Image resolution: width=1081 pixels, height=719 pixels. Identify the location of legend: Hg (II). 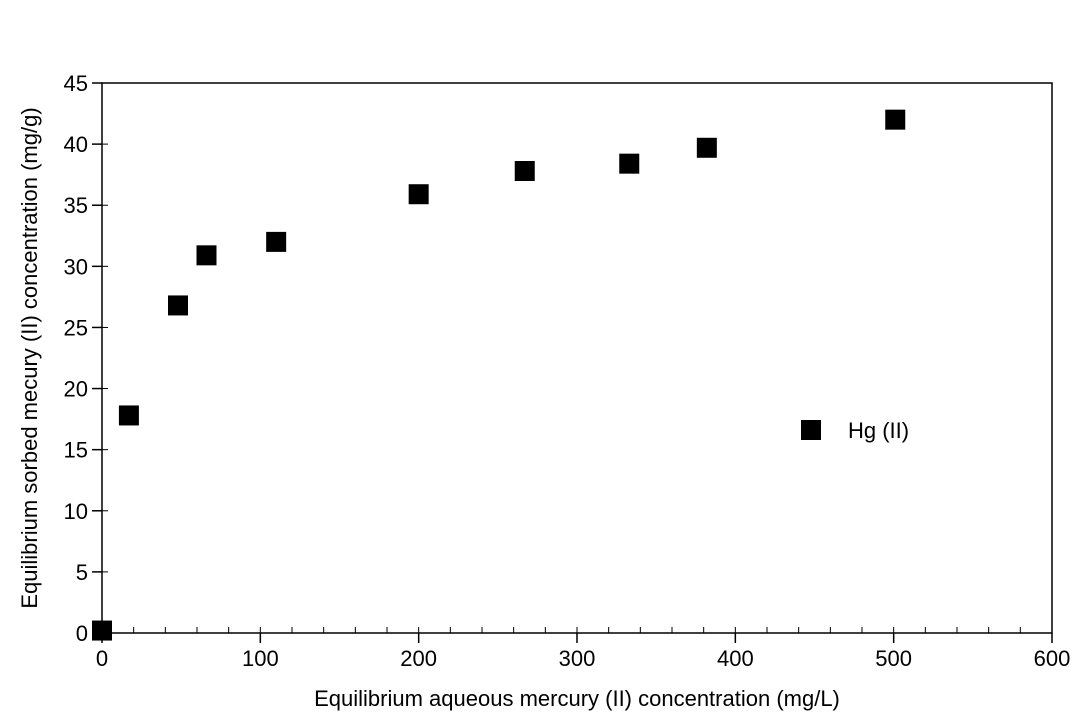
(855, 430).